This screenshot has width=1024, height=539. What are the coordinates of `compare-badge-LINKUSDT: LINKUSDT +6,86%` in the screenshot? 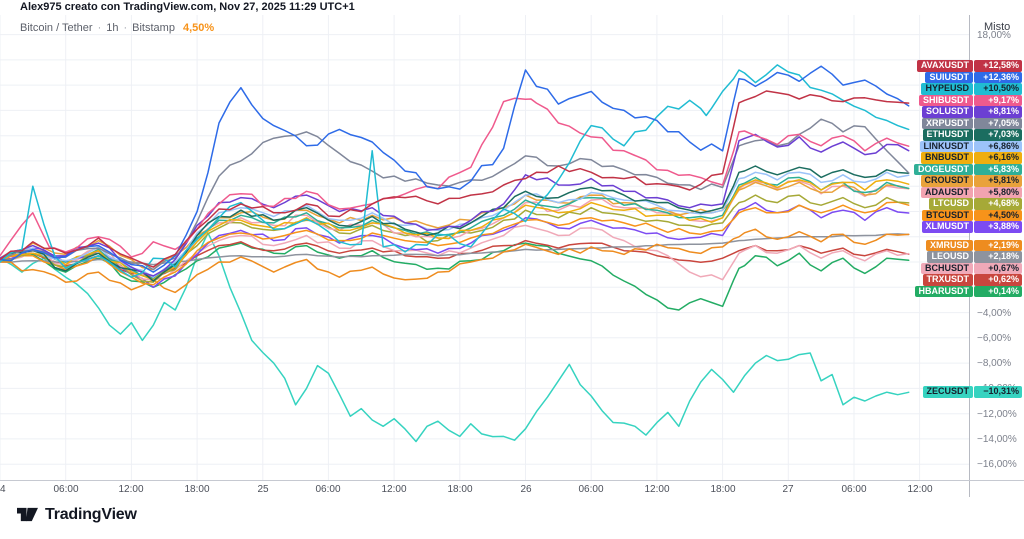 It's located at (970, 146).